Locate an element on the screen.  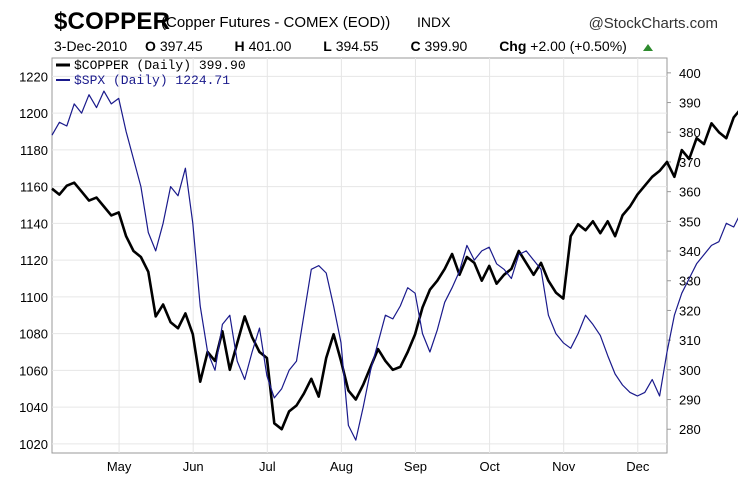
left-tick-label: 1140 is located at coordinates (34, 223).